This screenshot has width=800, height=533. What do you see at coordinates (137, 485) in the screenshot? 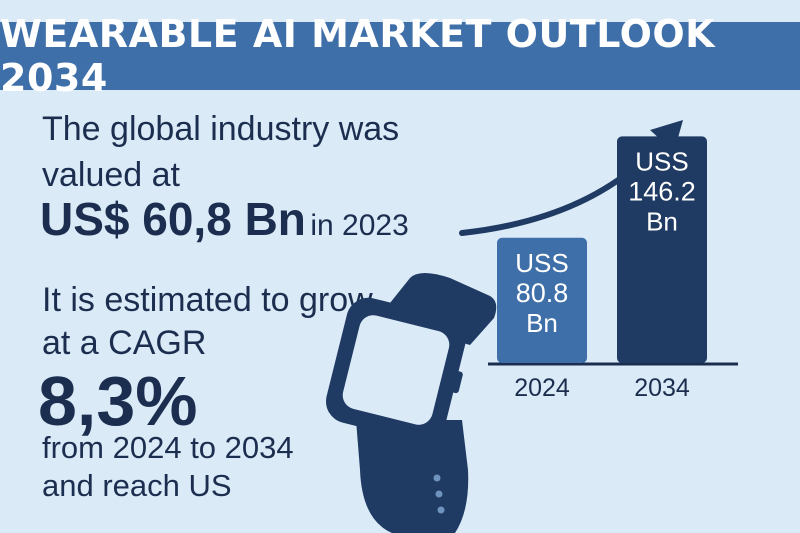
I see `reach-line: and reach US` at bounding box center [137, 485].